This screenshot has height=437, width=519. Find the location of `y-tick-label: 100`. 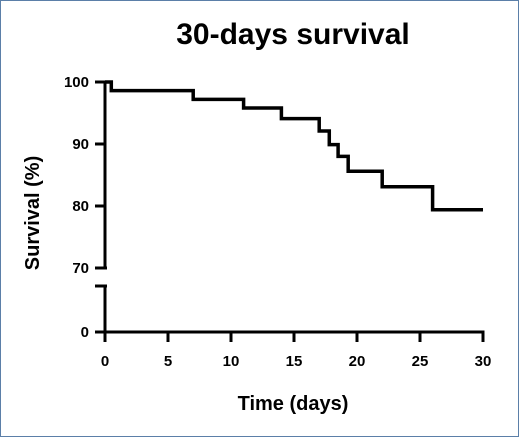

y-tick-label: 100 is located at coordinates (76, 82).